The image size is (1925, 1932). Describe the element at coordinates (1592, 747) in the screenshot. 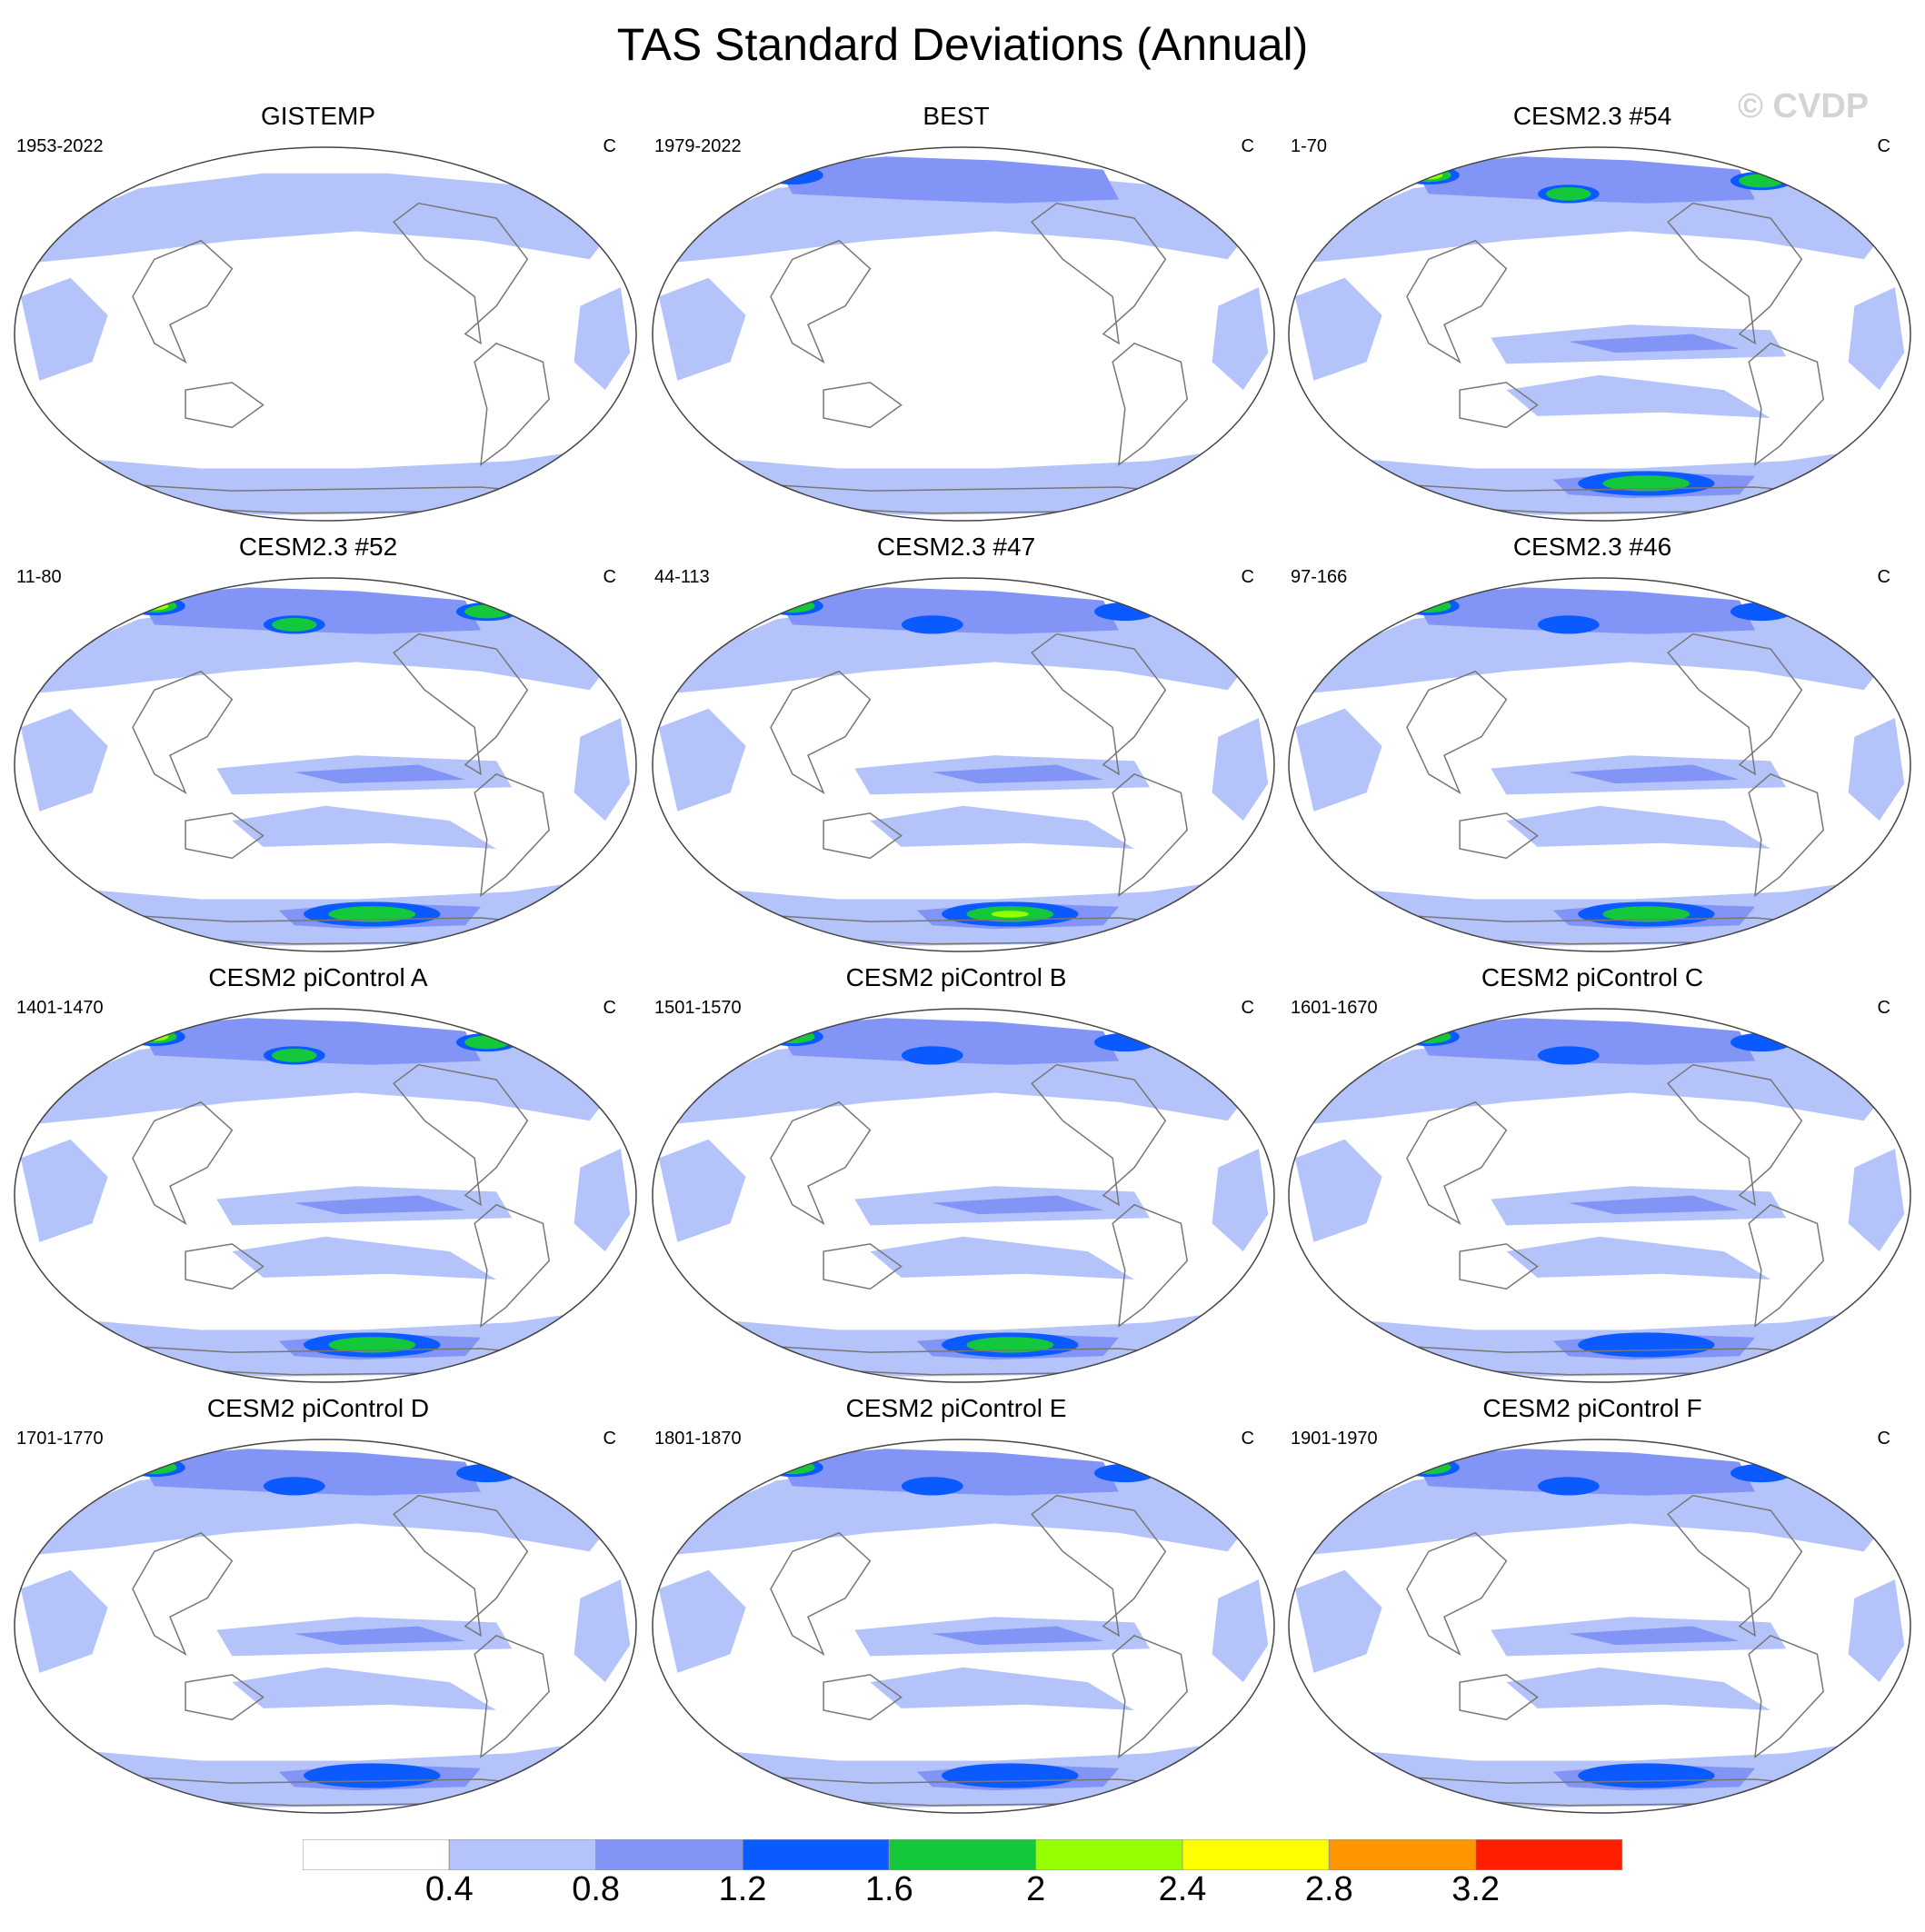

I see `map-panel: CESM2.3 #46 97-166 C` at that location.